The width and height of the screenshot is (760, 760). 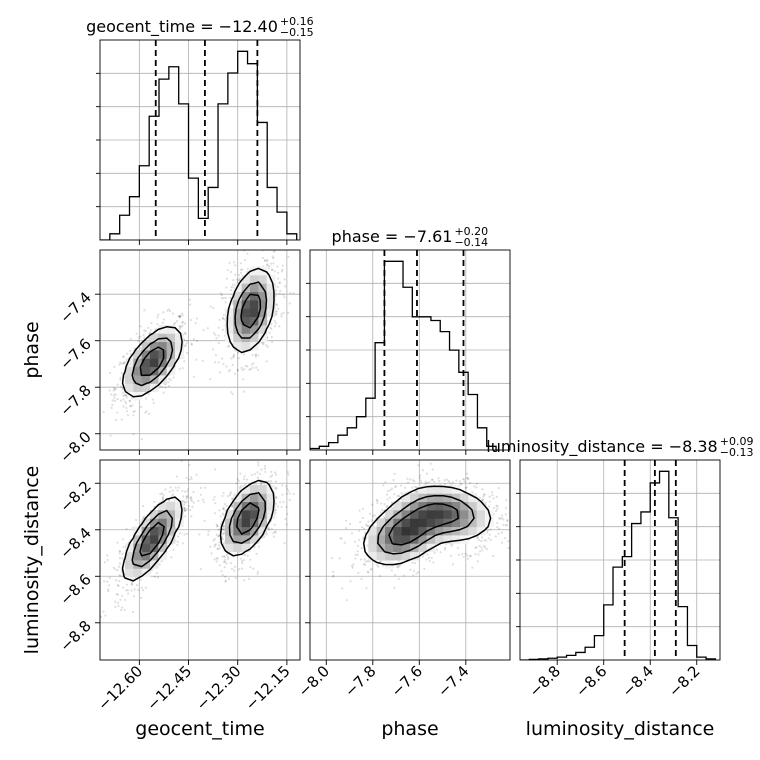 What do you see at coordinates (545, 681) in the screenshot?
I see `x-tick-label: −8.8` at bounding box center [545, 681].